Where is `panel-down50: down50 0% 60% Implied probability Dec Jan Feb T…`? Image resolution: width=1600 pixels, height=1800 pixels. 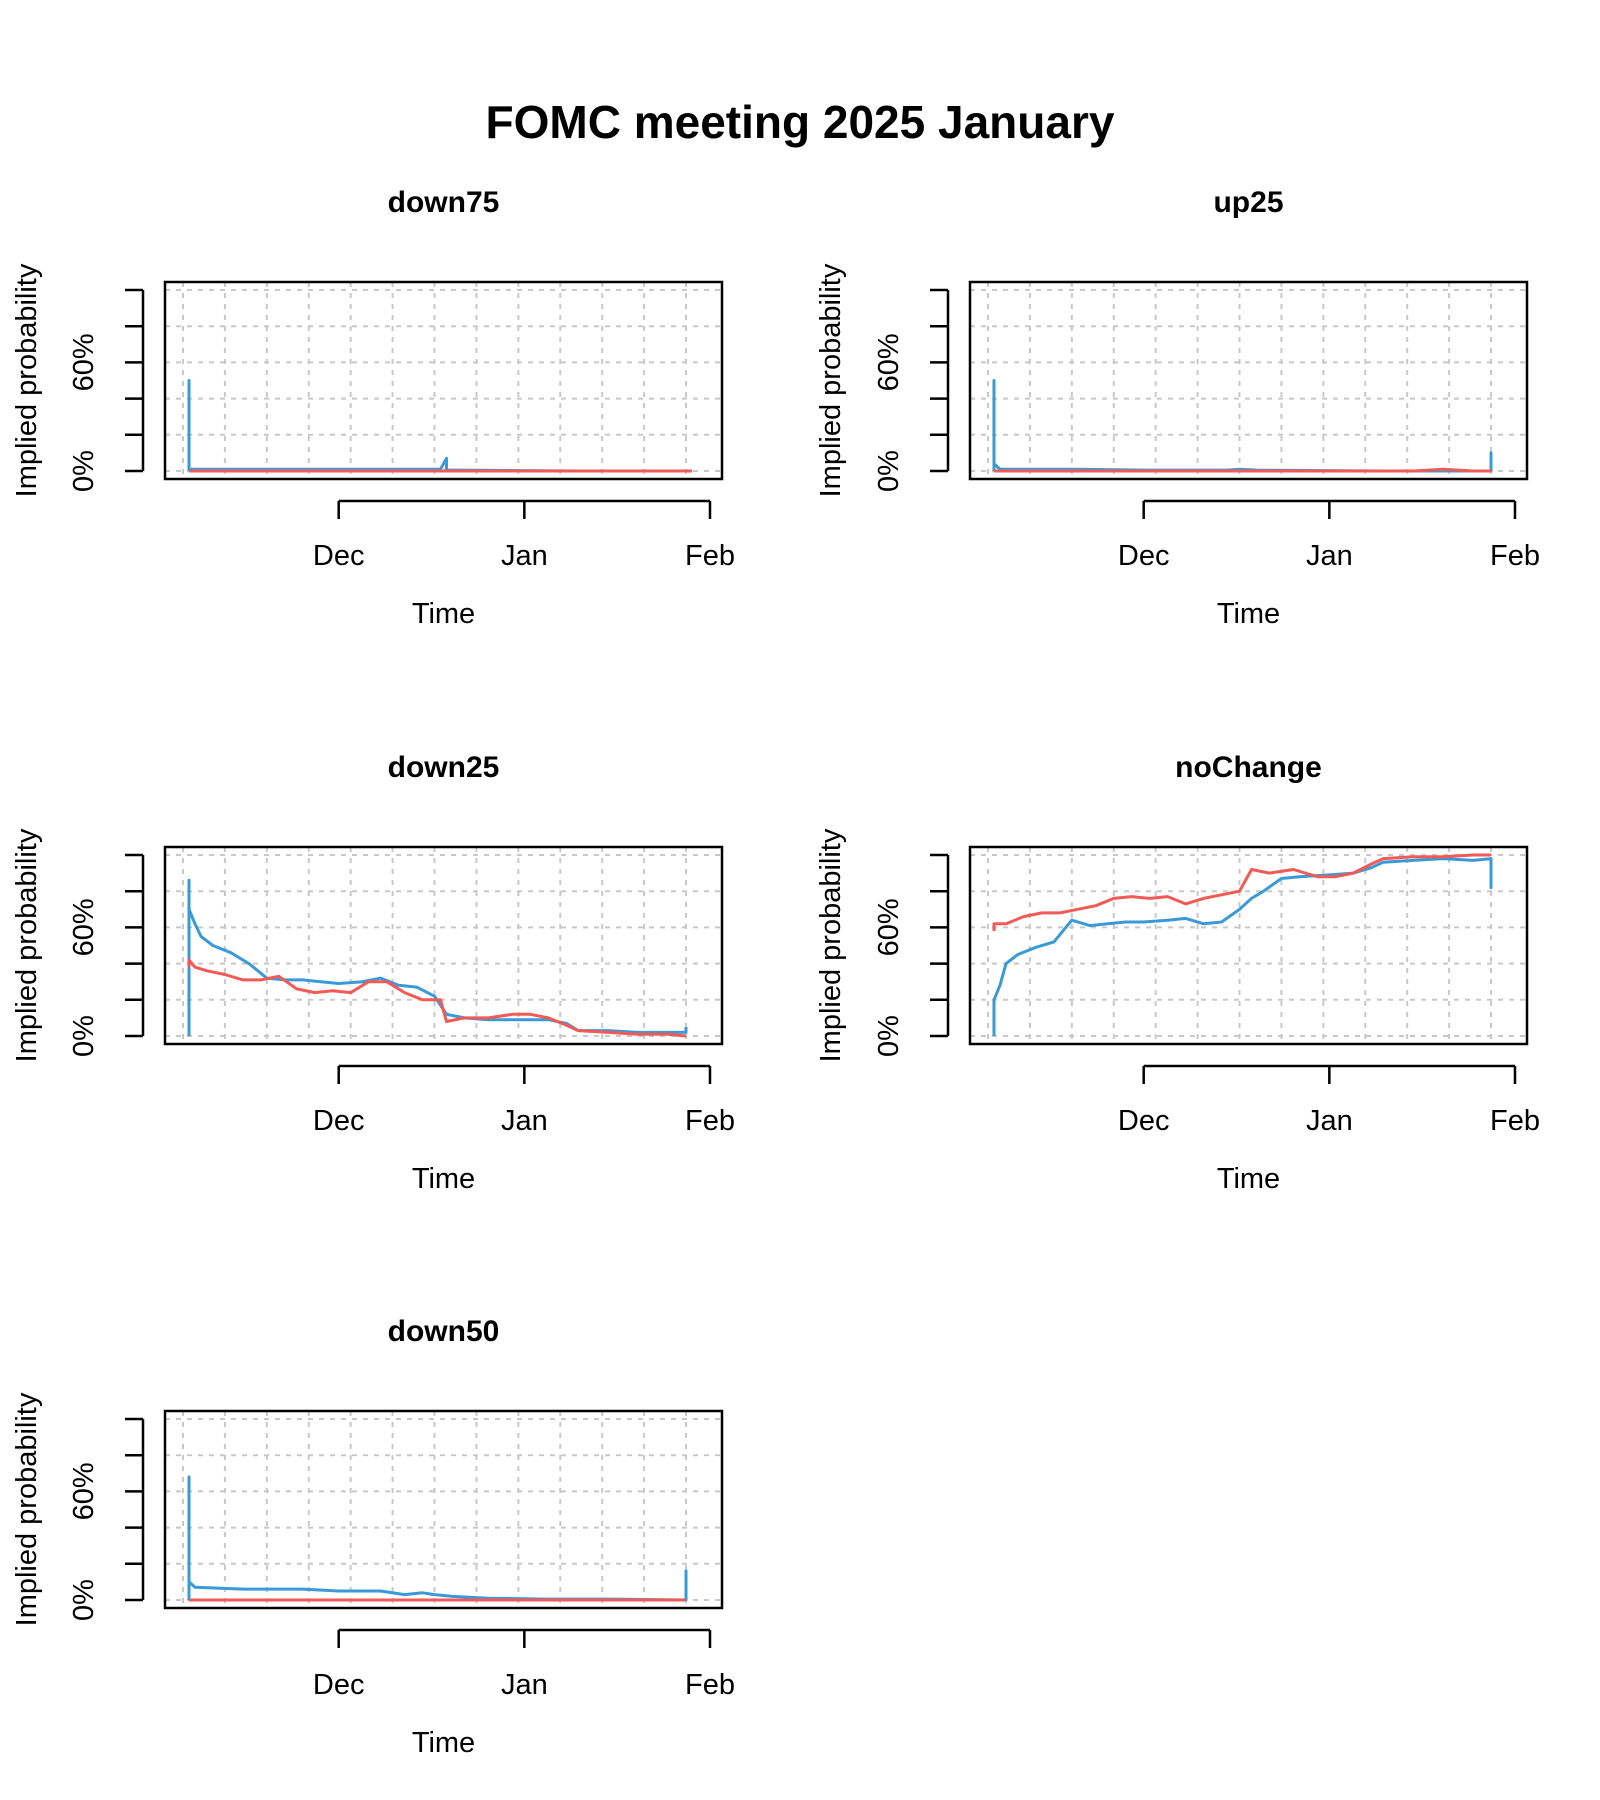
panel-down50: down50 0% 60% Implied probability Dec Jan Feb T… is located at coordinates (373, 1537).